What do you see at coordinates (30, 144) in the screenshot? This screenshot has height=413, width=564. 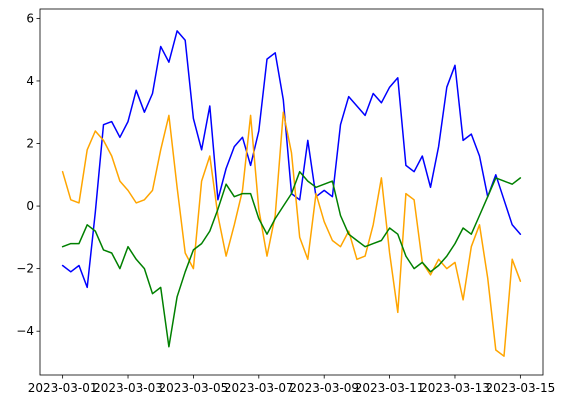 I see `y-tick-label: 2` at bounding box center [30, 144].